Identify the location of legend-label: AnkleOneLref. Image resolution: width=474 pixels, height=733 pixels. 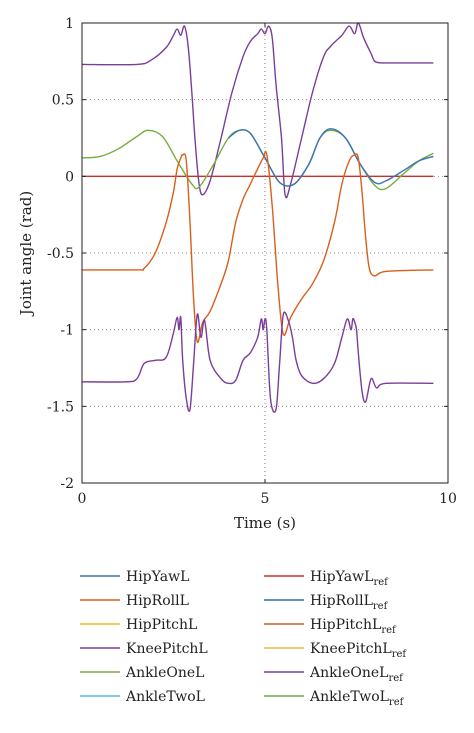
(356, 674).